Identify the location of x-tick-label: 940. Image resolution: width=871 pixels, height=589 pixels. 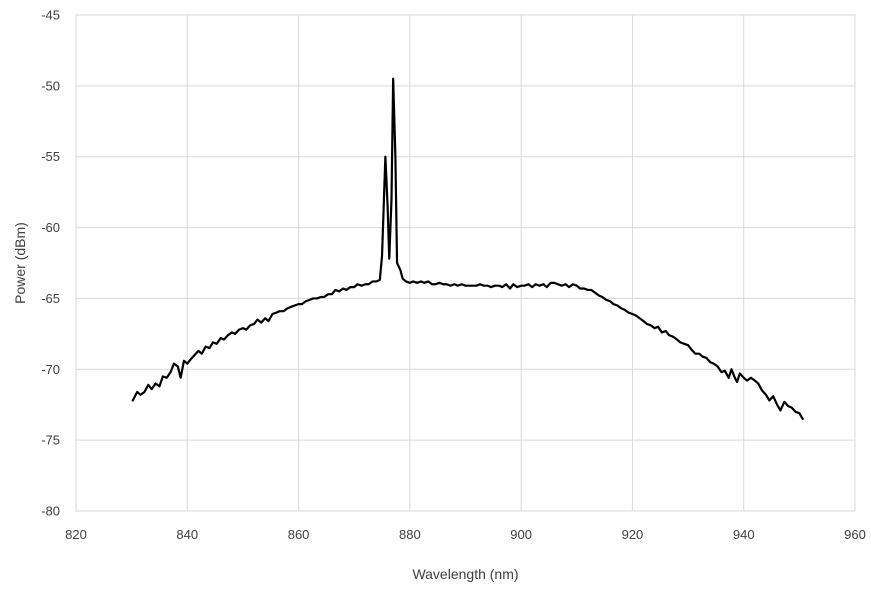
(744, 534).